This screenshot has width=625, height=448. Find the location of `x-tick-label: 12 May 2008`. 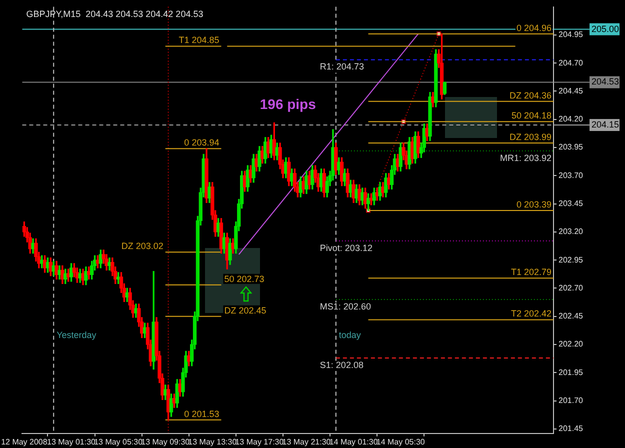

x-tick-label: 12 May 2008 is located at coordinates (24, 441).